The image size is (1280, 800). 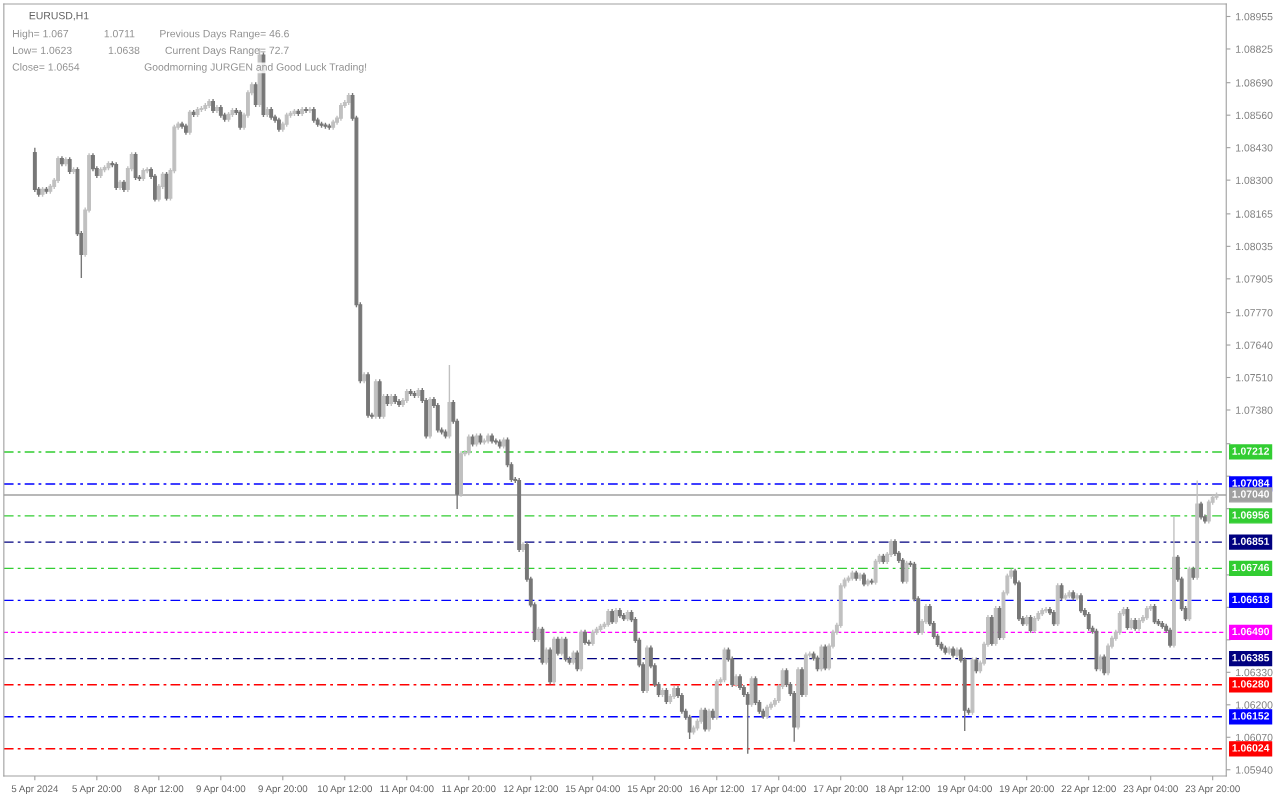 What do you see at coordinates (1251, 515) in the screenshot?
I see `ref-line-label: 1.06956` at bounding box center [1251, 515].